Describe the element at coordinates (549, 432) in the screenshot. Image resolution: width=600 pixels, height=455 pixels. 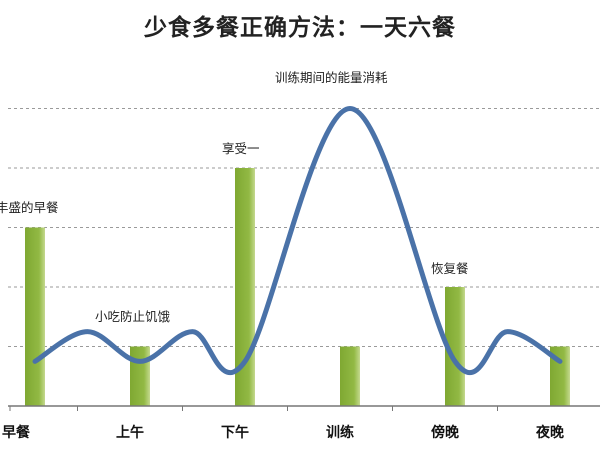
I see `x-tick-label: 夜晚` at that location.